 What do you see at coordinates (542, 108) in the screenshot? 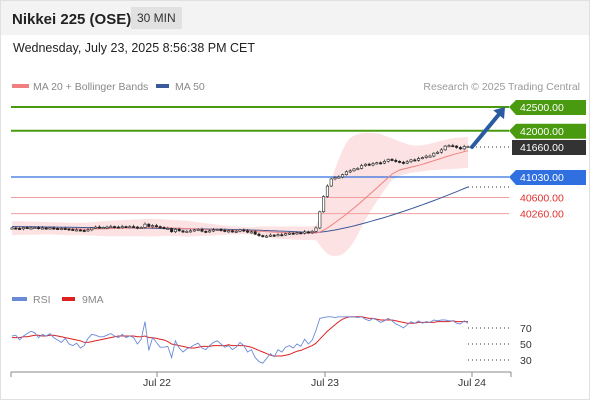
I see `level-label-42500: 42500.00` at bounding box center [542, 108].